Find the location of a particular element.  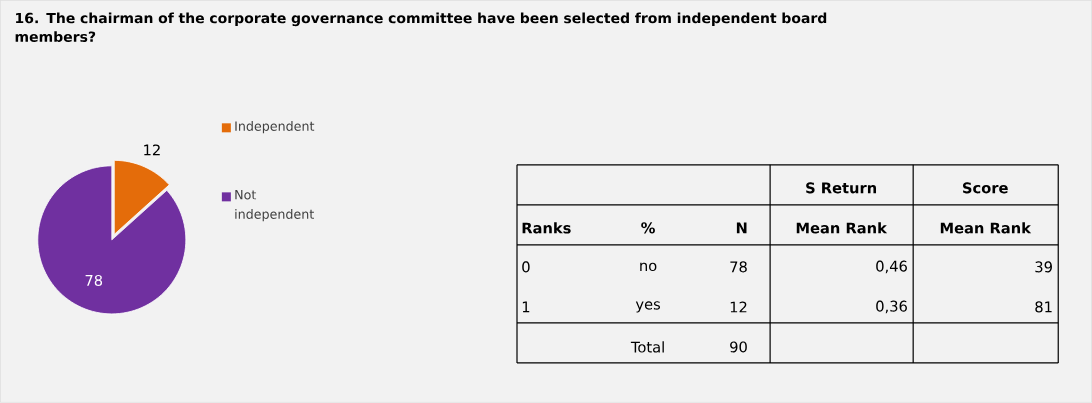

text: no is located at coordinates (648, 267).